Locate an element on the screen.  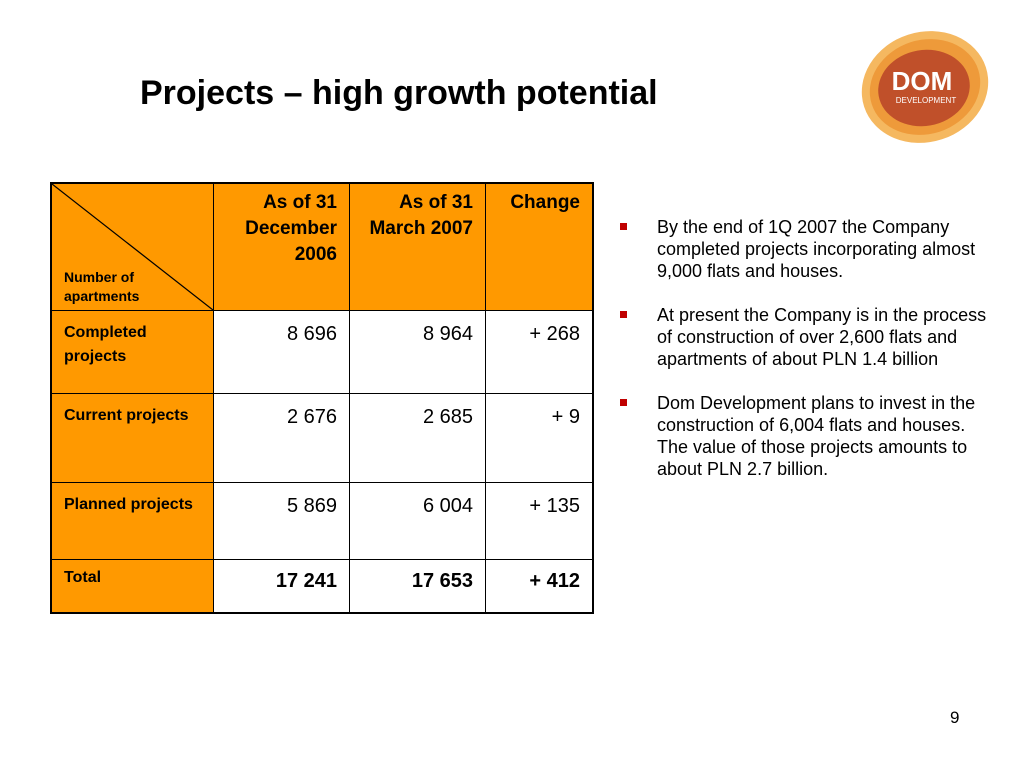
cell-value: + 135 is located at coordinates (539, 521).